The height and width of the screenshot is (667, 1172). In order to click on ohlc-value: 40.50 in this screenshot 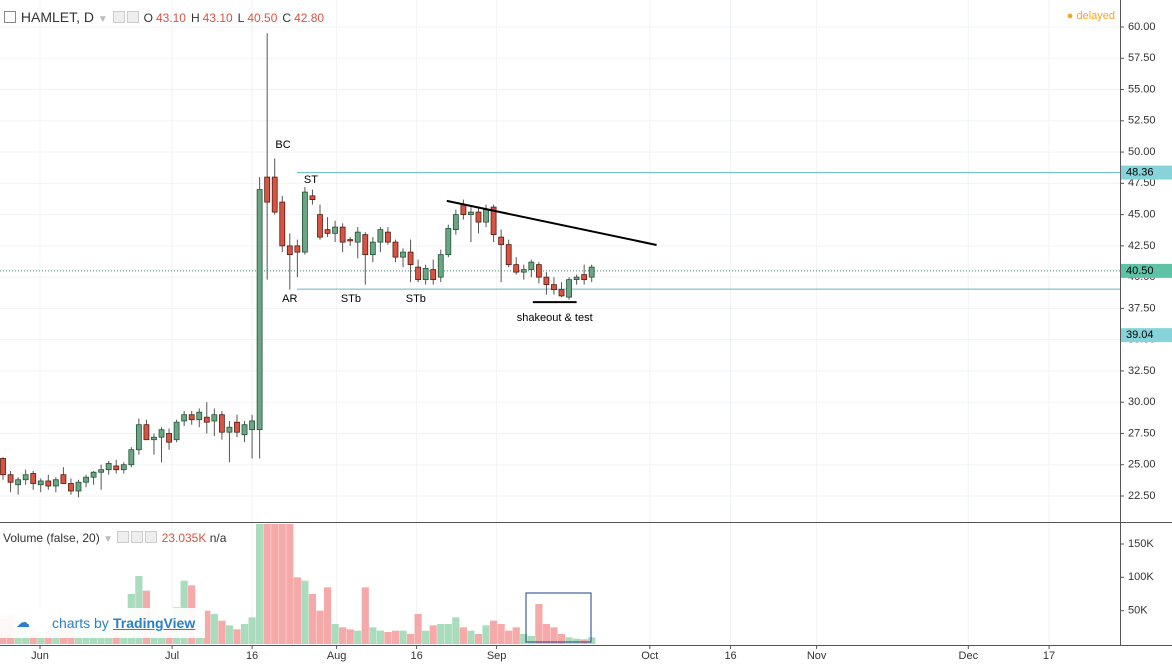, I will do `click(262, 18)`.